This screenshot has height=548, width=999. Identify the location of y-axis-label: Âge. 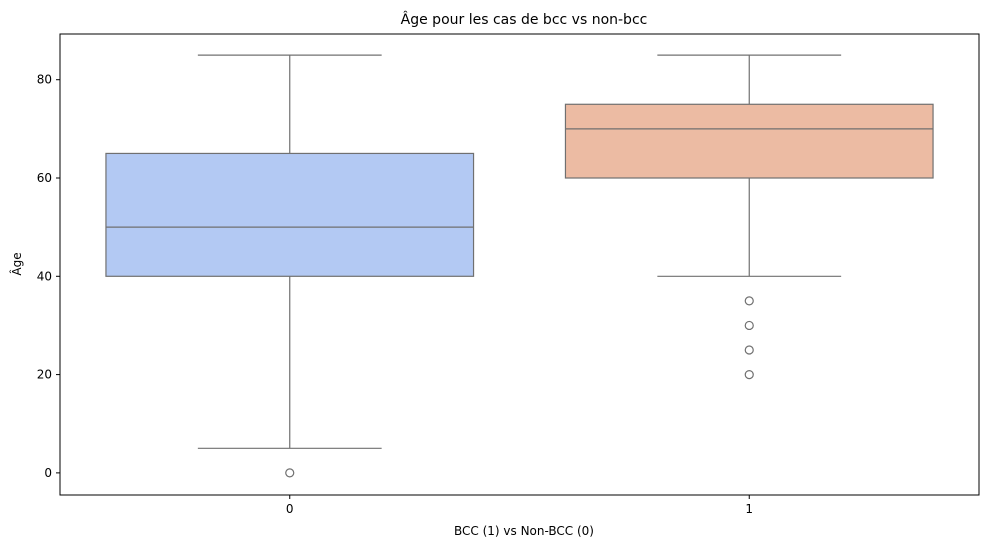
(16, 263).